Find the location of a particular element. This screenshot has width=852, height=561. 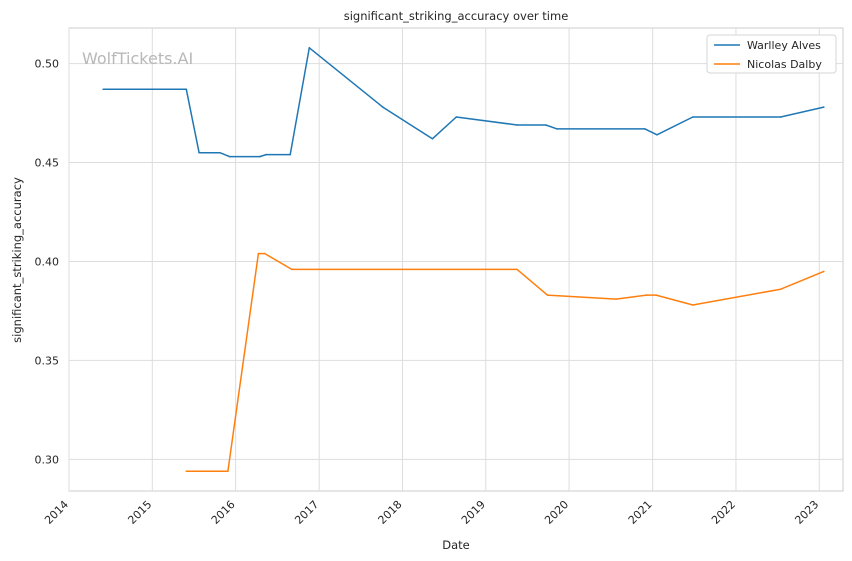

chart-title: significant_striking_accuracy over time is located at coordinates (456, 16).